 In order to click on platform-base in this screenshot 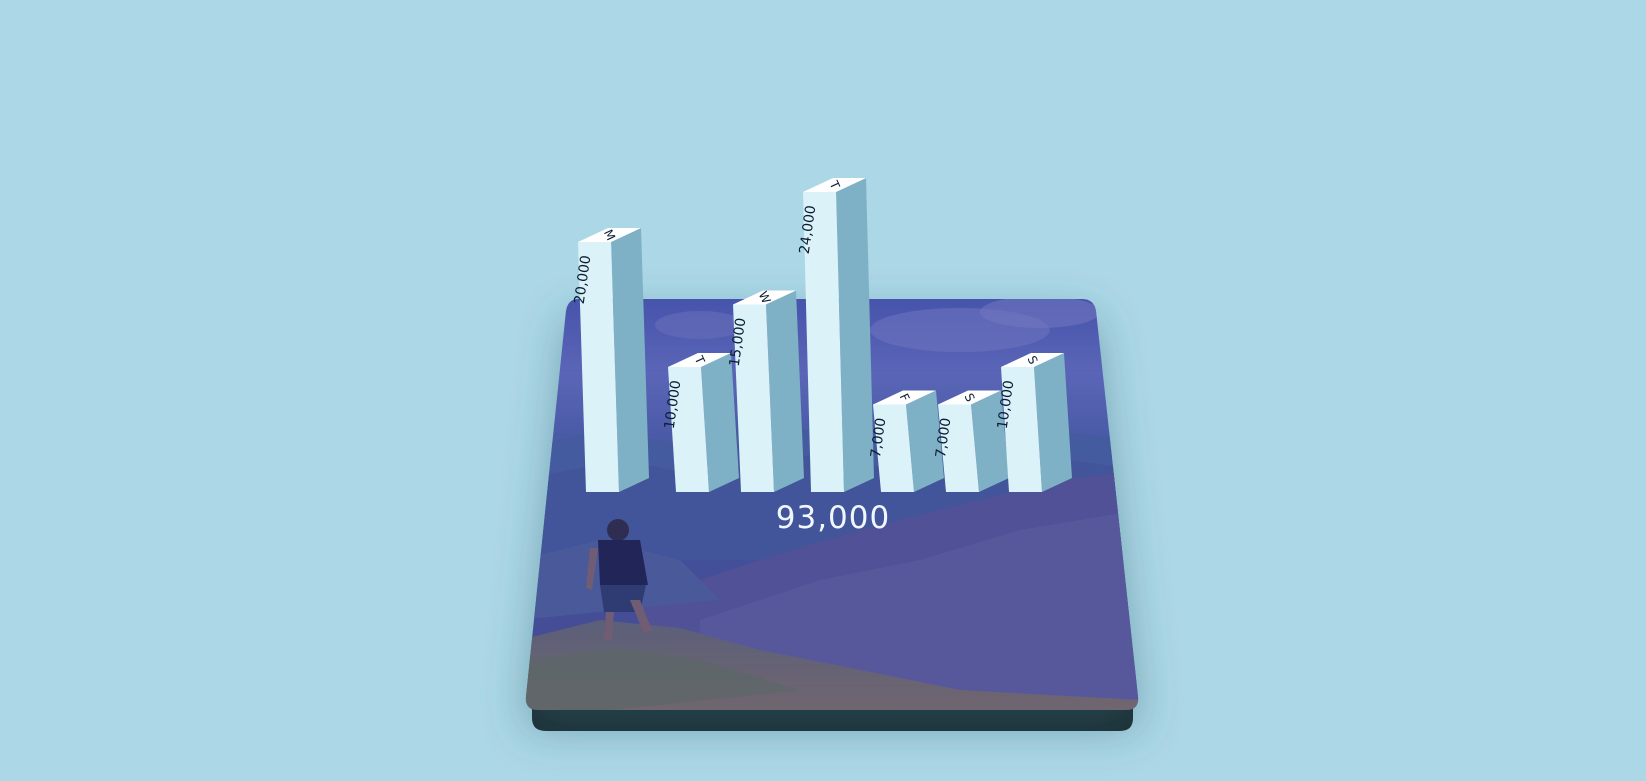, I will do `click(832, 718)`.